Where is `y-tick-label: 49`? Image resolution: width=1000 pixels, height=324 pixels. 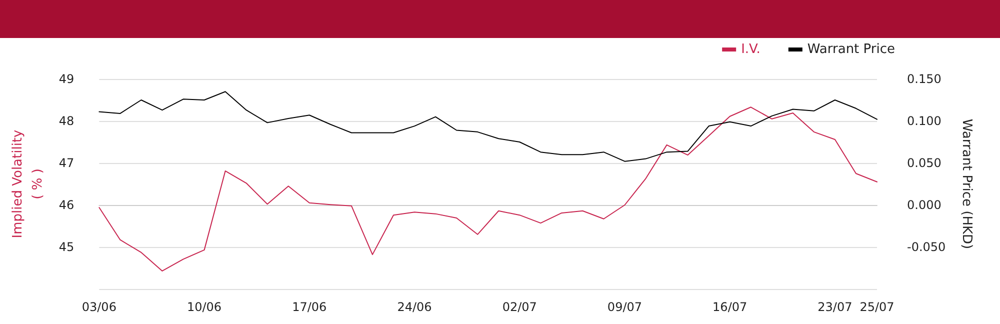 y-tick-label: 49 is located at coordinates (66, 79).